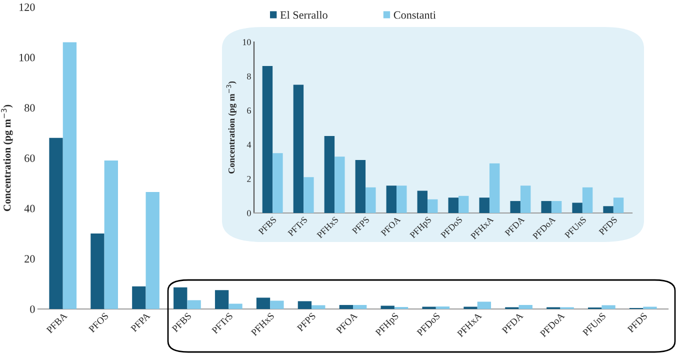 The height and width of the screenshot is (354, 677). I want to click on y-tick-label: 80, so click(29, 108).